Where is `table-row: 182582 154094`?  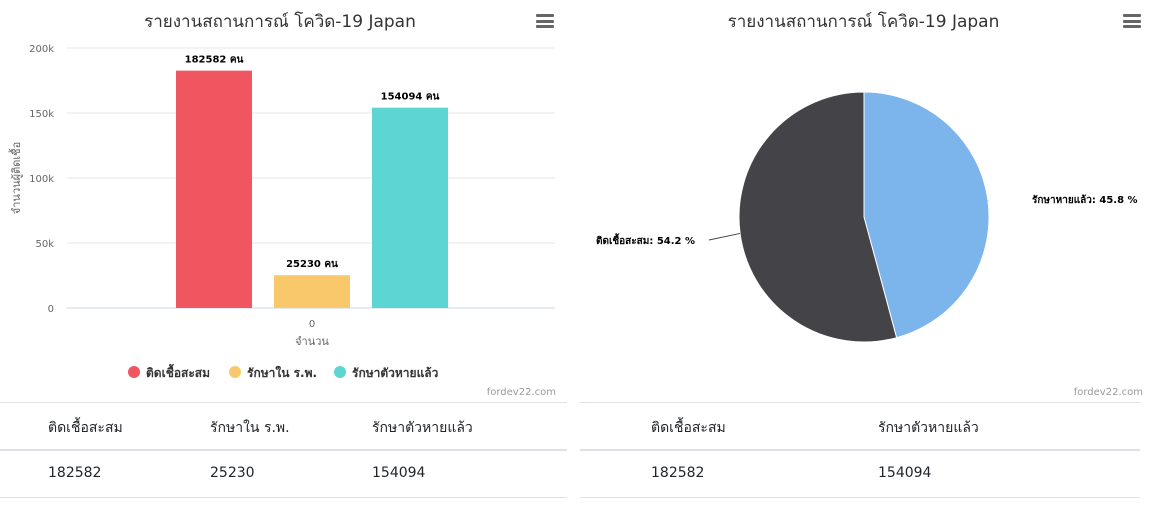 table-row: 182582 154094 is located at coordinates (860, 474).